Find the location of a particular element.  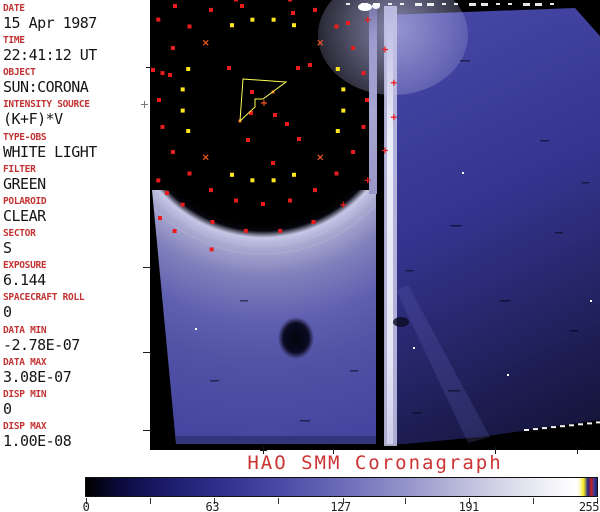

field-object: OBJECT SUN:CORONA is located at coordinates (46, 82).